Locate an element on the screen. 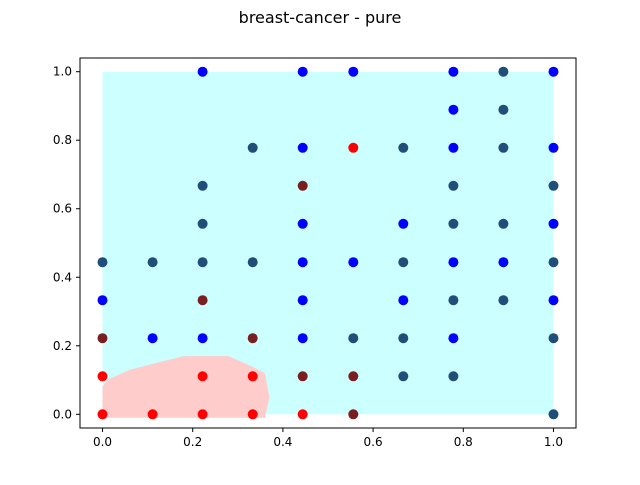 Image resolution: width=640 pixels, height=485 pixels. chart-title: breast-cancer - pure is located at coordinates (320, 17).